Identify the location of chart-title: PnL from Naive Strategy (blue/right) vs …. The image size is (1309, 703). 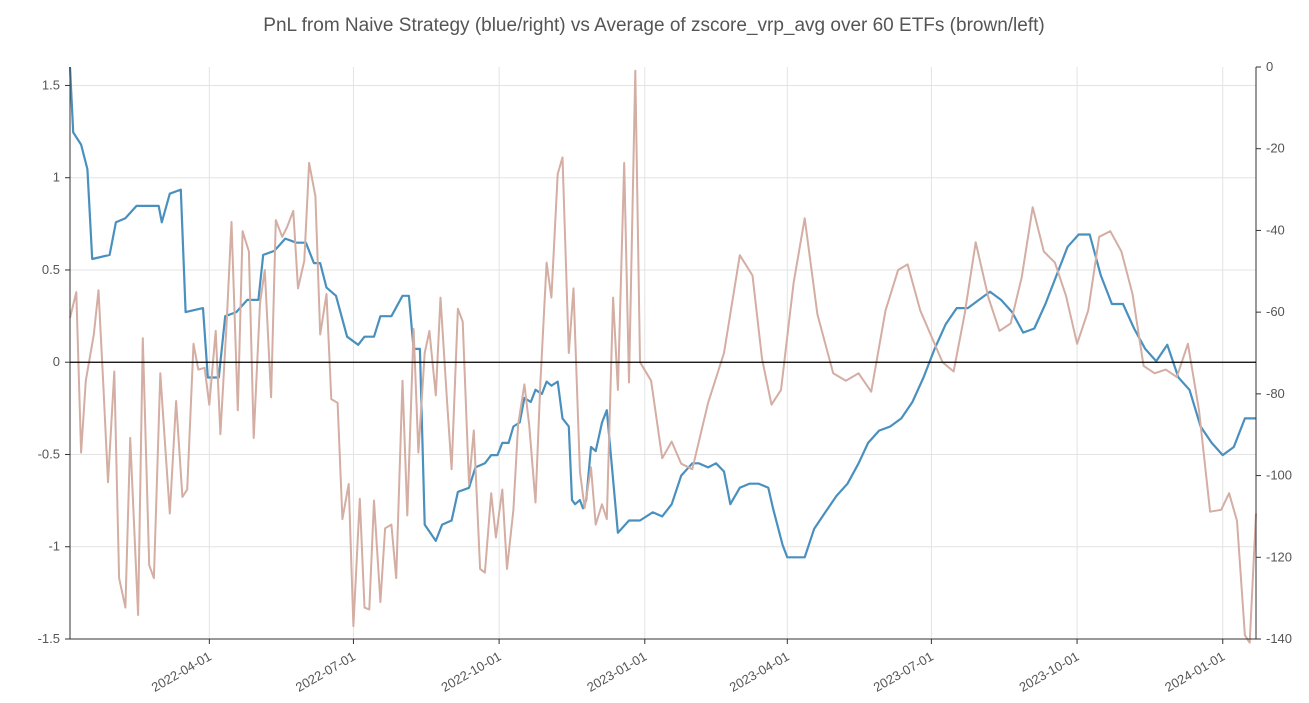
(653, 25).